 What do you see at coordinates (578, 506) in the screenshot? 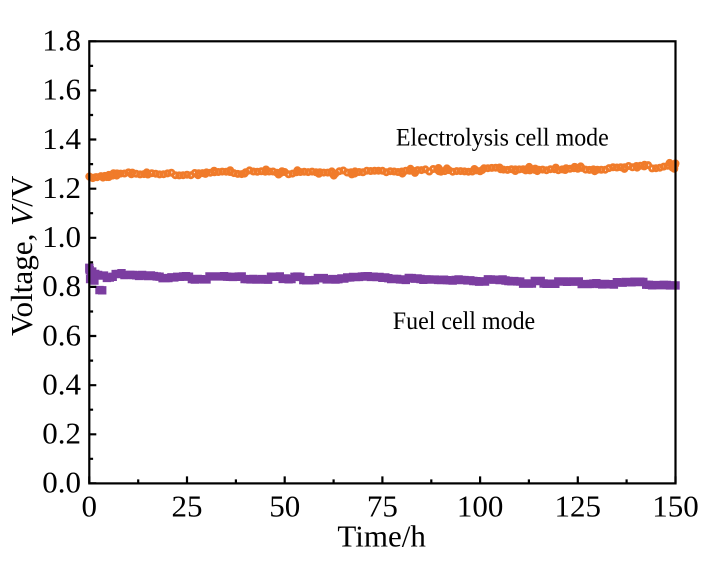
I see `svg-text: 125` at bounding box center [578, 506].